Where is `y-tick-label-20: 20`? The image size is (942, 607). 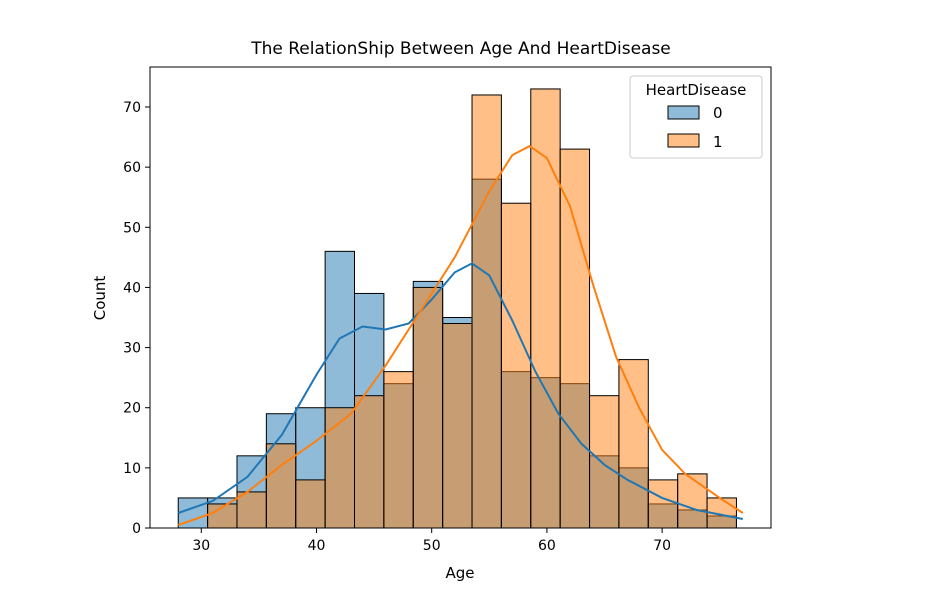
y-tick-label-20: 20 is located at coordinates (132, 409).